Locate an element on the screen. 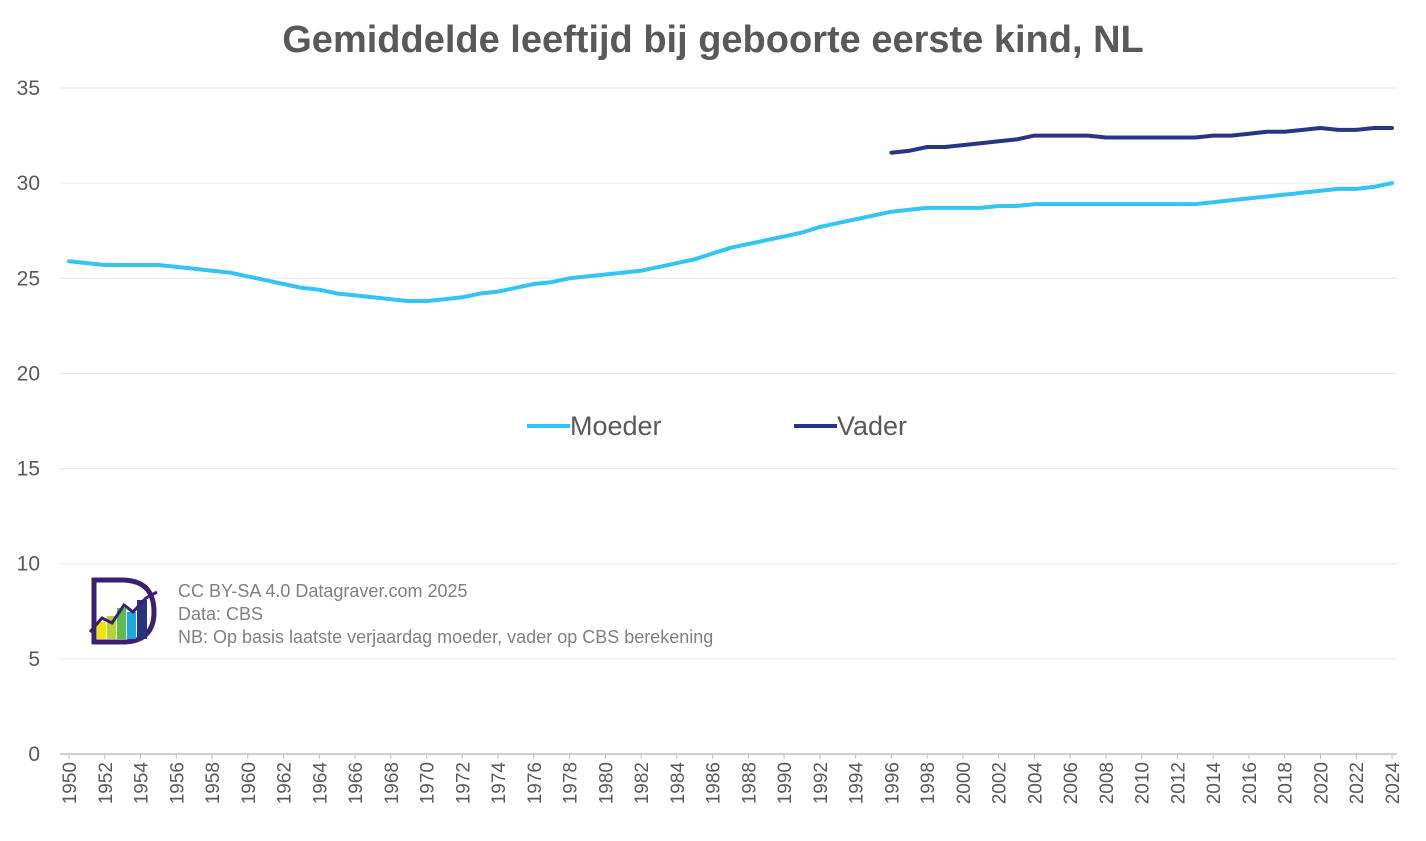 Image resolution: width=1426 pixels, height=841 pixels. y-tick-label: 5 is located at coordinates (34, 659).